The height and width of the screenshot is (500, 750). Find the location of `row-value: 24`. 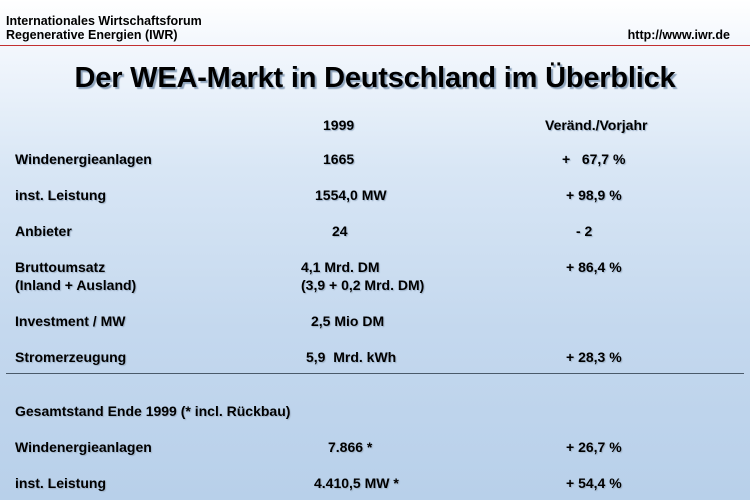

row-value: 24 is located at coordinates (340, 231).